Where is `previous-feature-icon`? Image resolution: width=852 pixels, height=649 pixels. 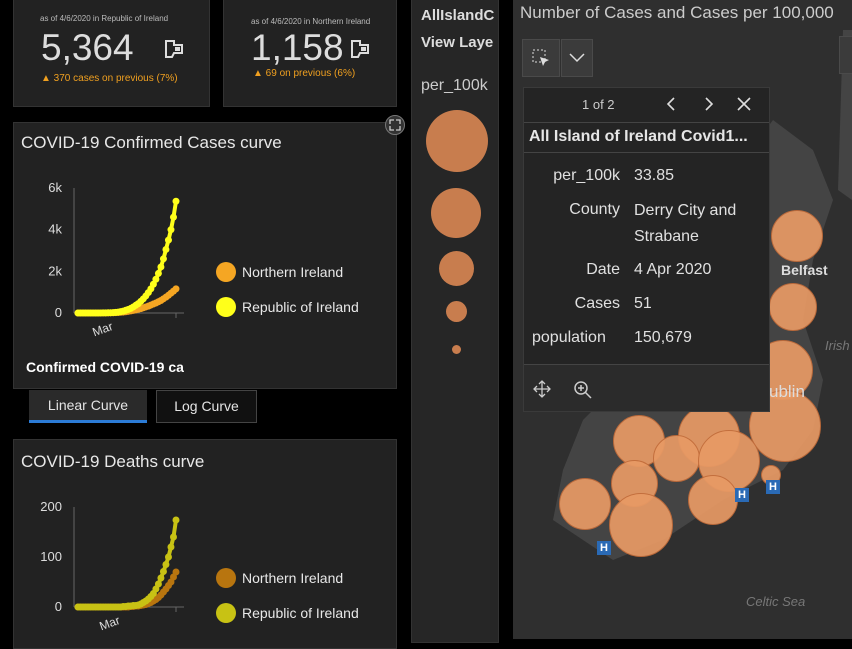
previous-feature-icon is located at coordinates (671, 106).